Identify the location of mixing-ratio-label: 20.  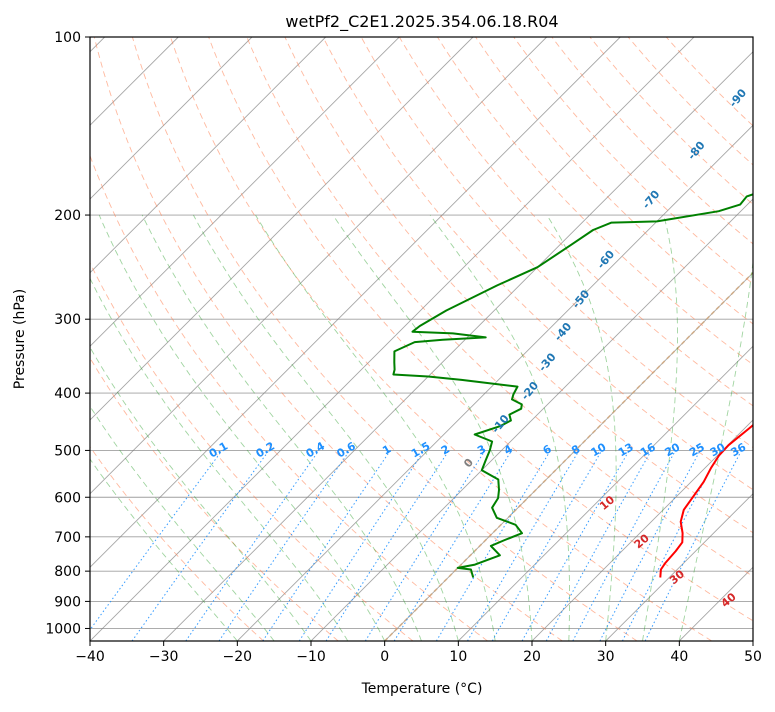
(672, 449).